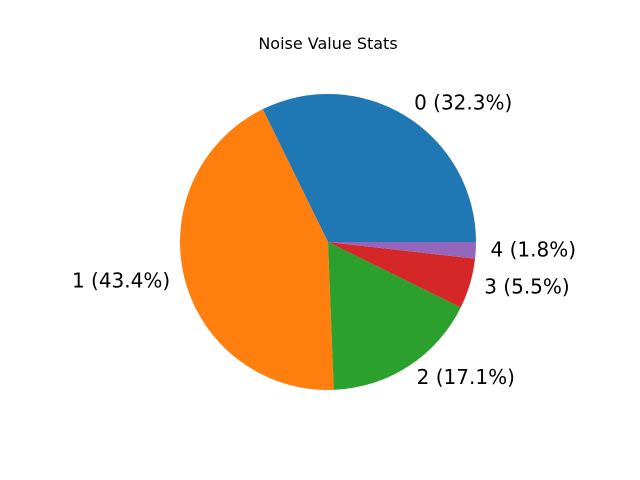 The image size is (640, 480). What do you see at coordinates (527, 286) in the screenshot?
I see `pie-label-3: 3 (5.5%)` at bounding box center [527, 286].